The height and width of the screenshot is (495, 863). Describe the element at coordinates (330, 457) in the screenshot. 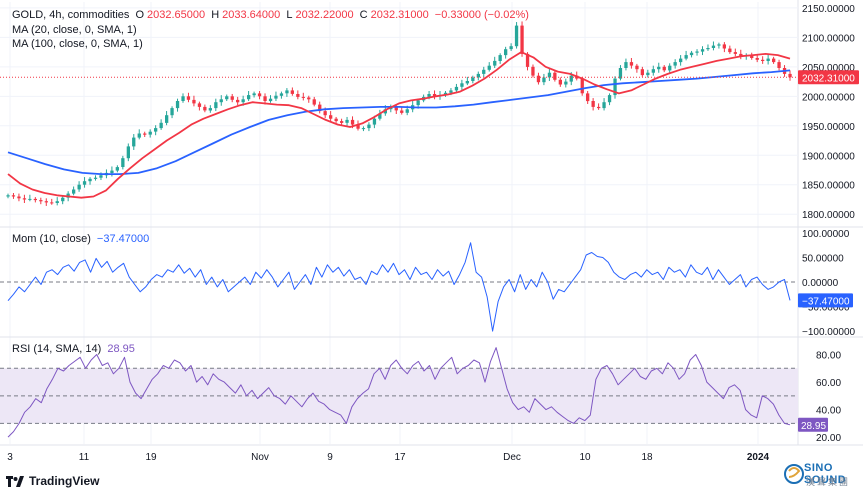

I see `time-tick-label: 9` at that location.